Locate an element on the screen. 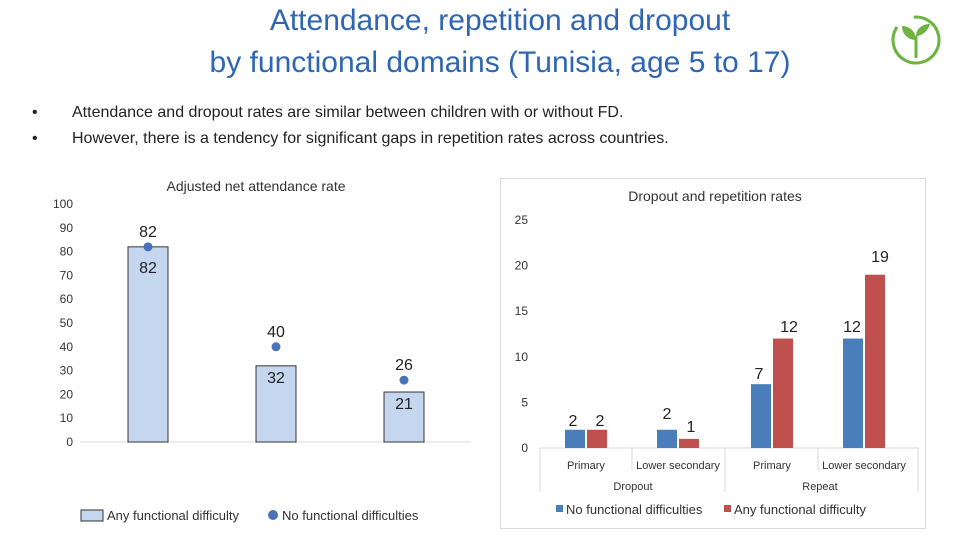 This screenshot has height=540, width=960. y-tick-label: 50 is located at coordinates (67, 323).